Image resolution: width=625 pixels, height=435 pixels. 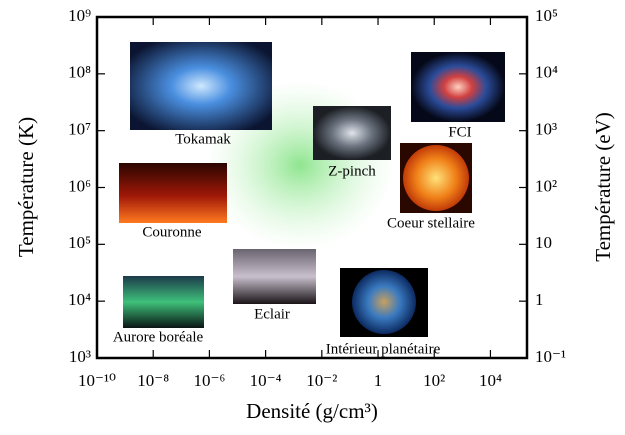 What do you see at coordinates (266, 380) in the screenshot?
I see `x-tick-label: 10⁻⁴` at bounding box center [266, 380].